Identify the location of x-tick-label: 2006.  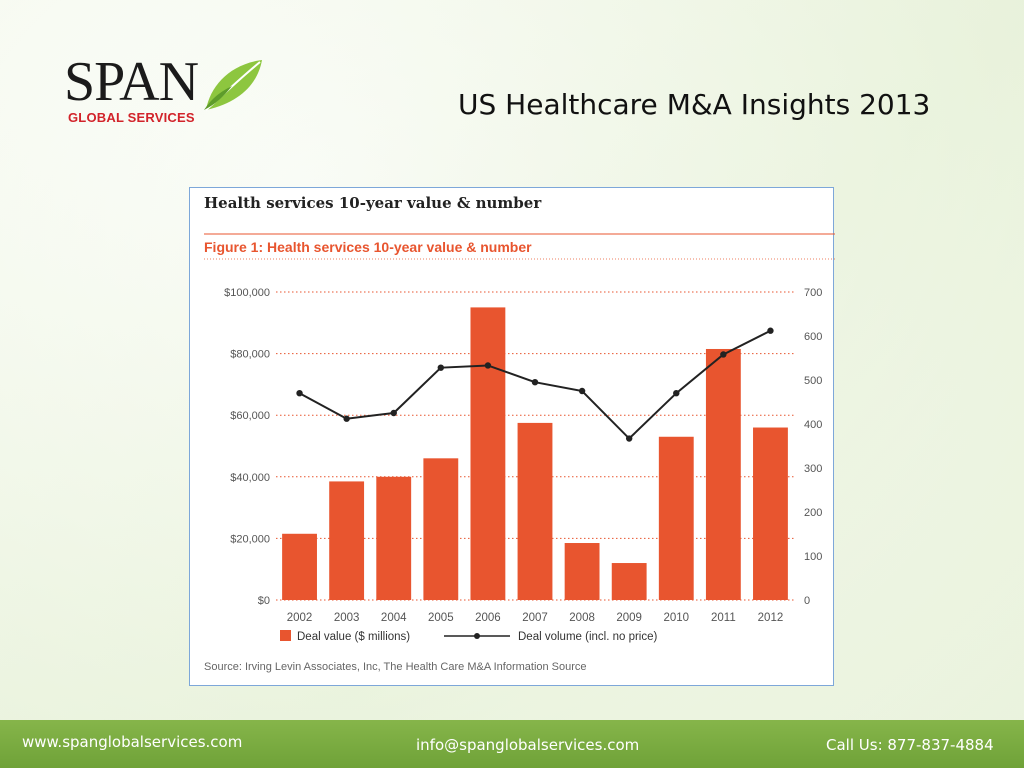
(488, 618).